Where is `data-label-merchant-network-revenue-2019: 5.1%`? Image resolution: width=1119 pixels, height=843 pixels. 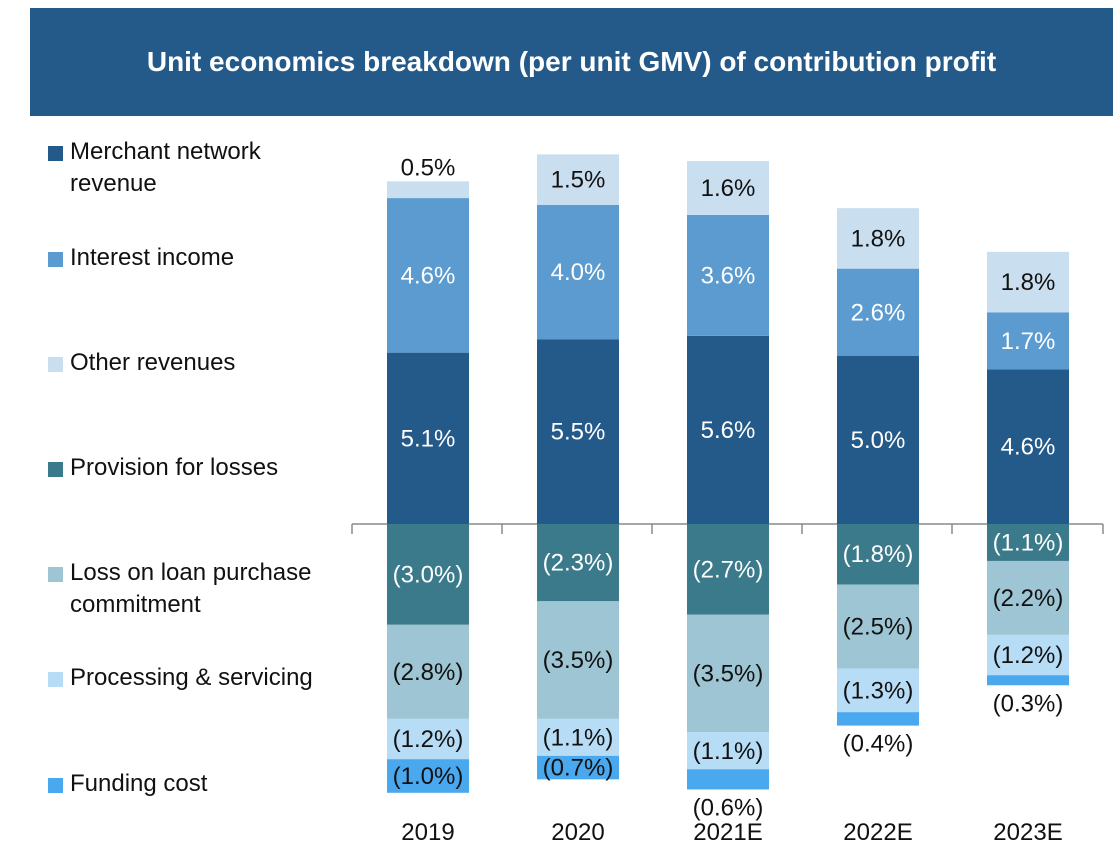 data-label-merchant-network-revenue-2019: 5.1% is located at coordinates (428, 438).